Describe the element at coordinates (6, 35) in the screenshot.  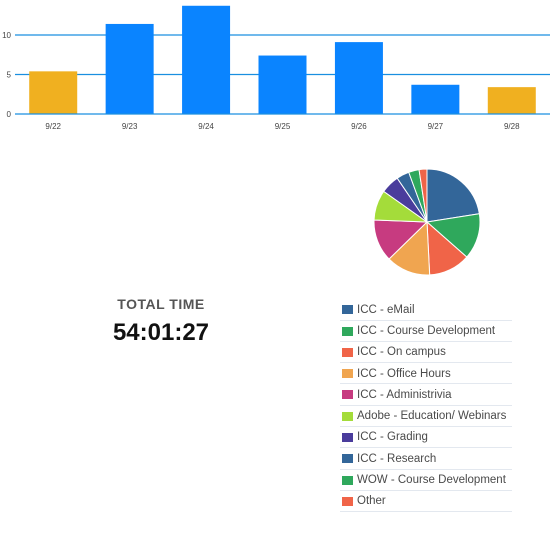
I see `y-tick-label: 10` at that location.